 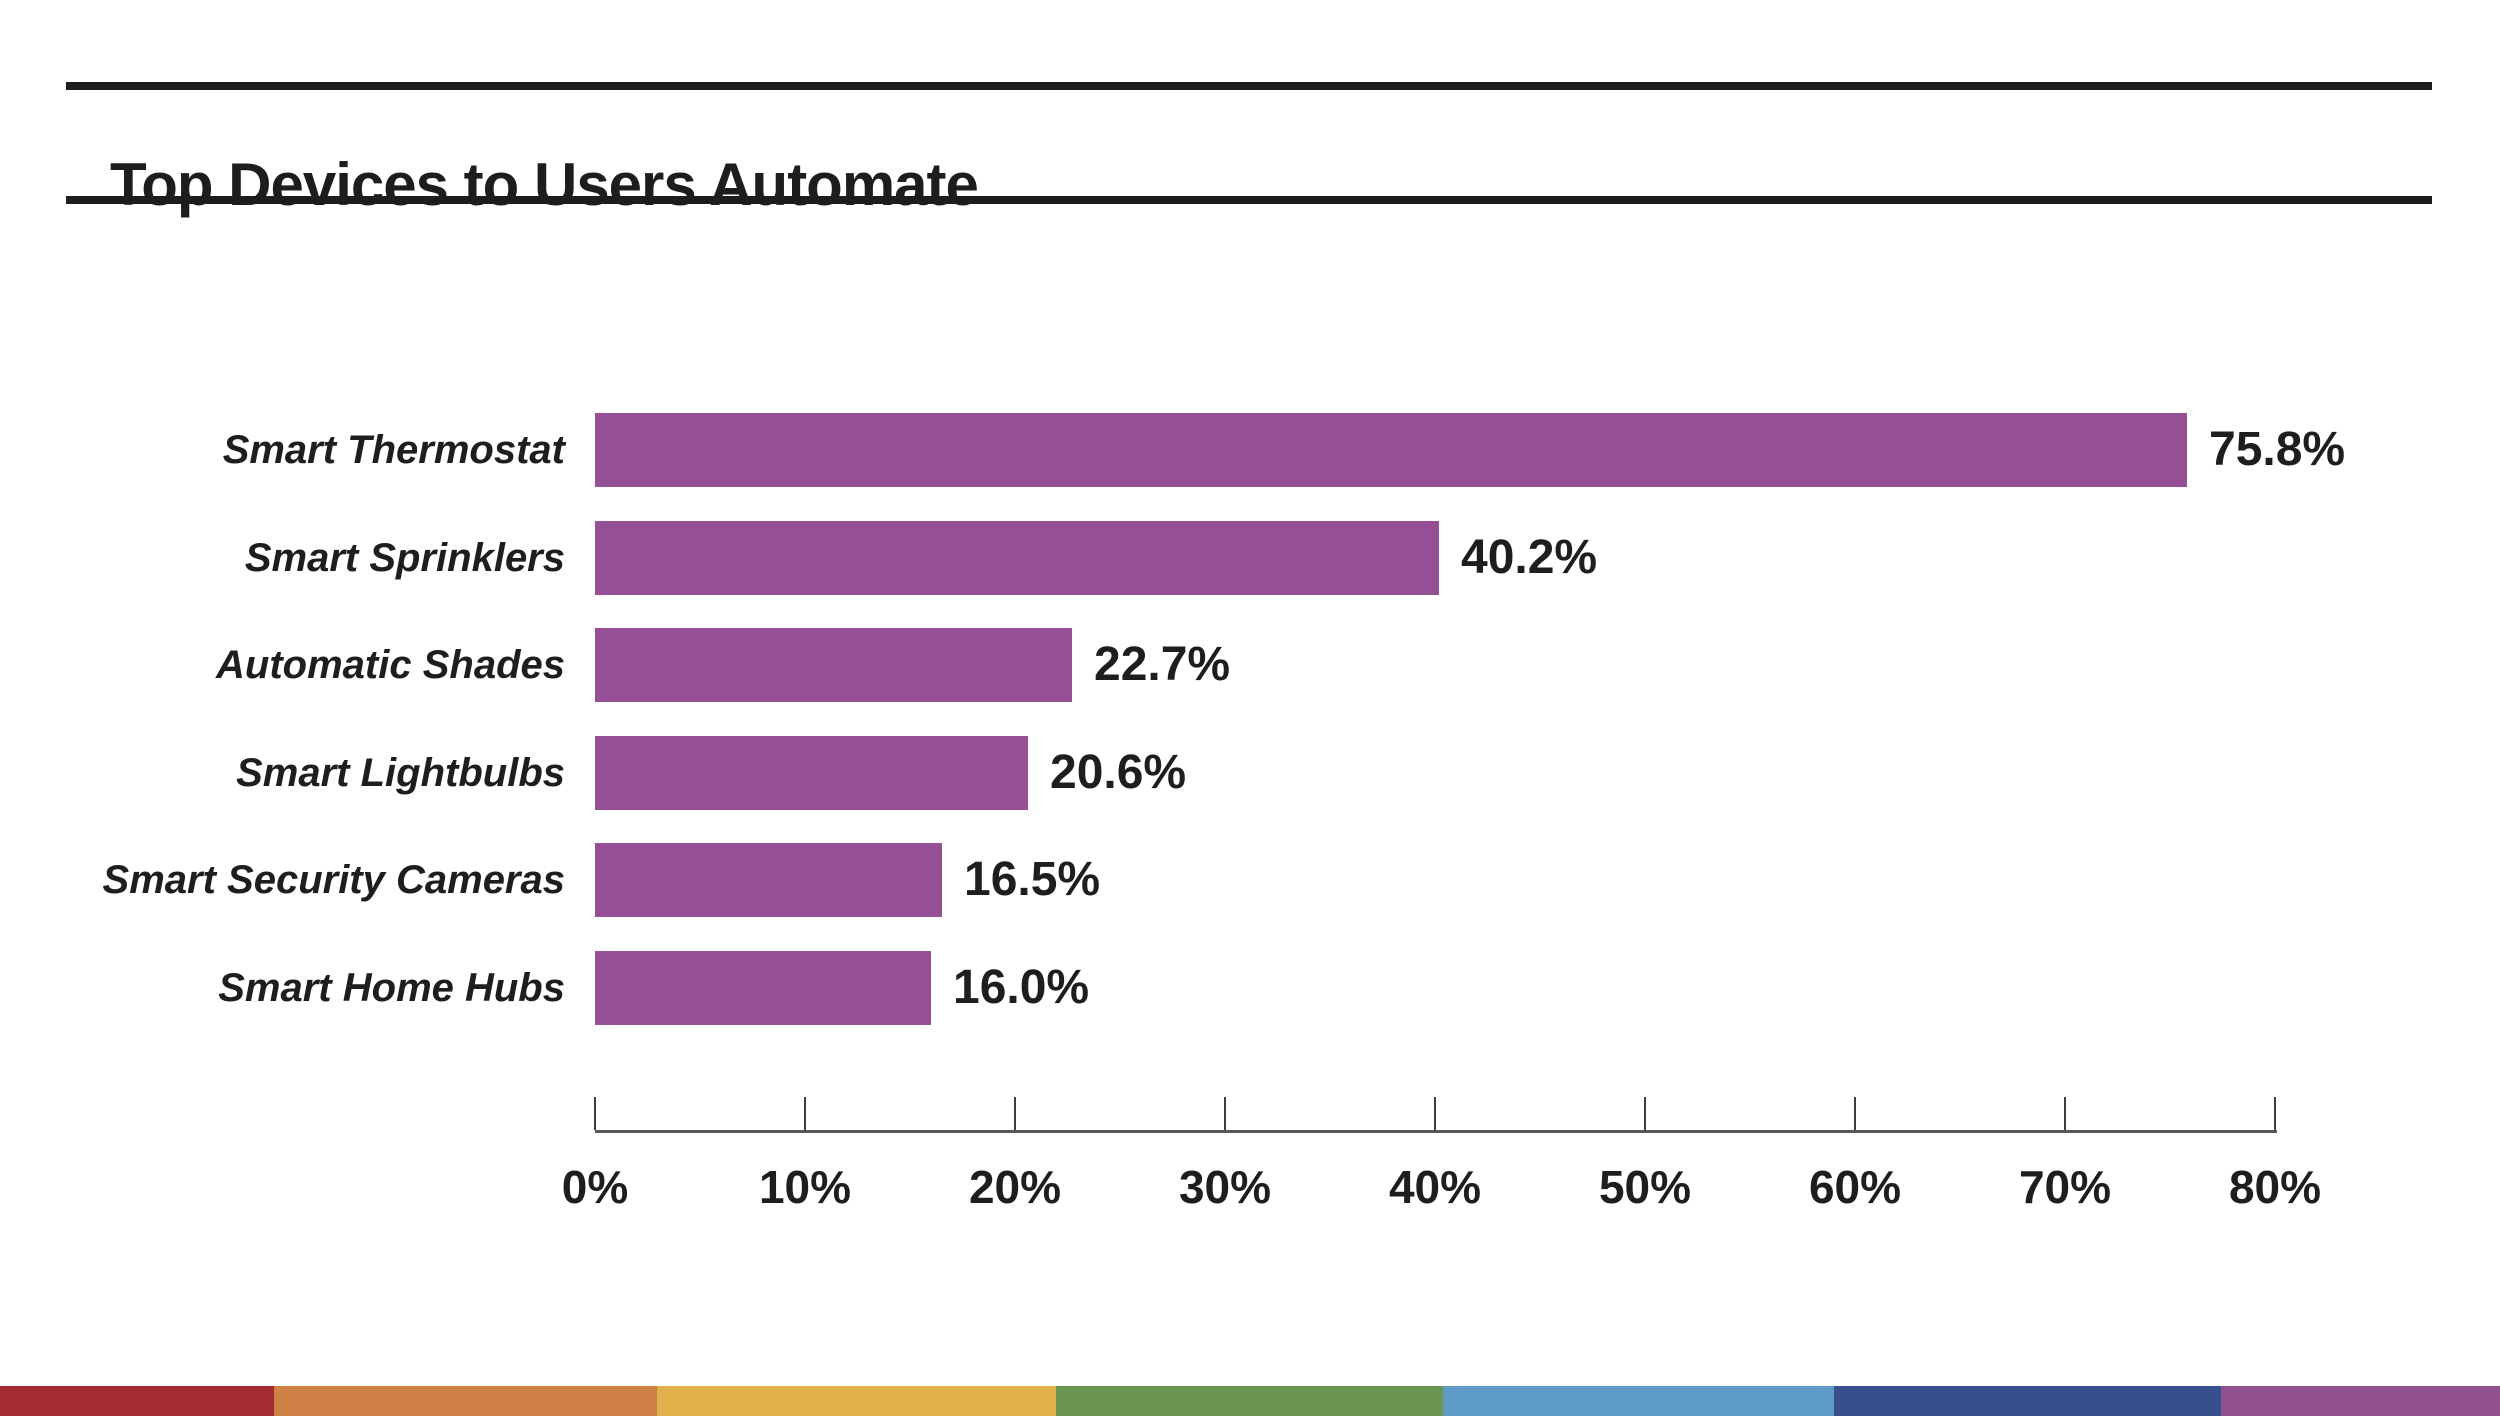 I want to click on footer-color-stripe, so click(x=1250, y=1401).